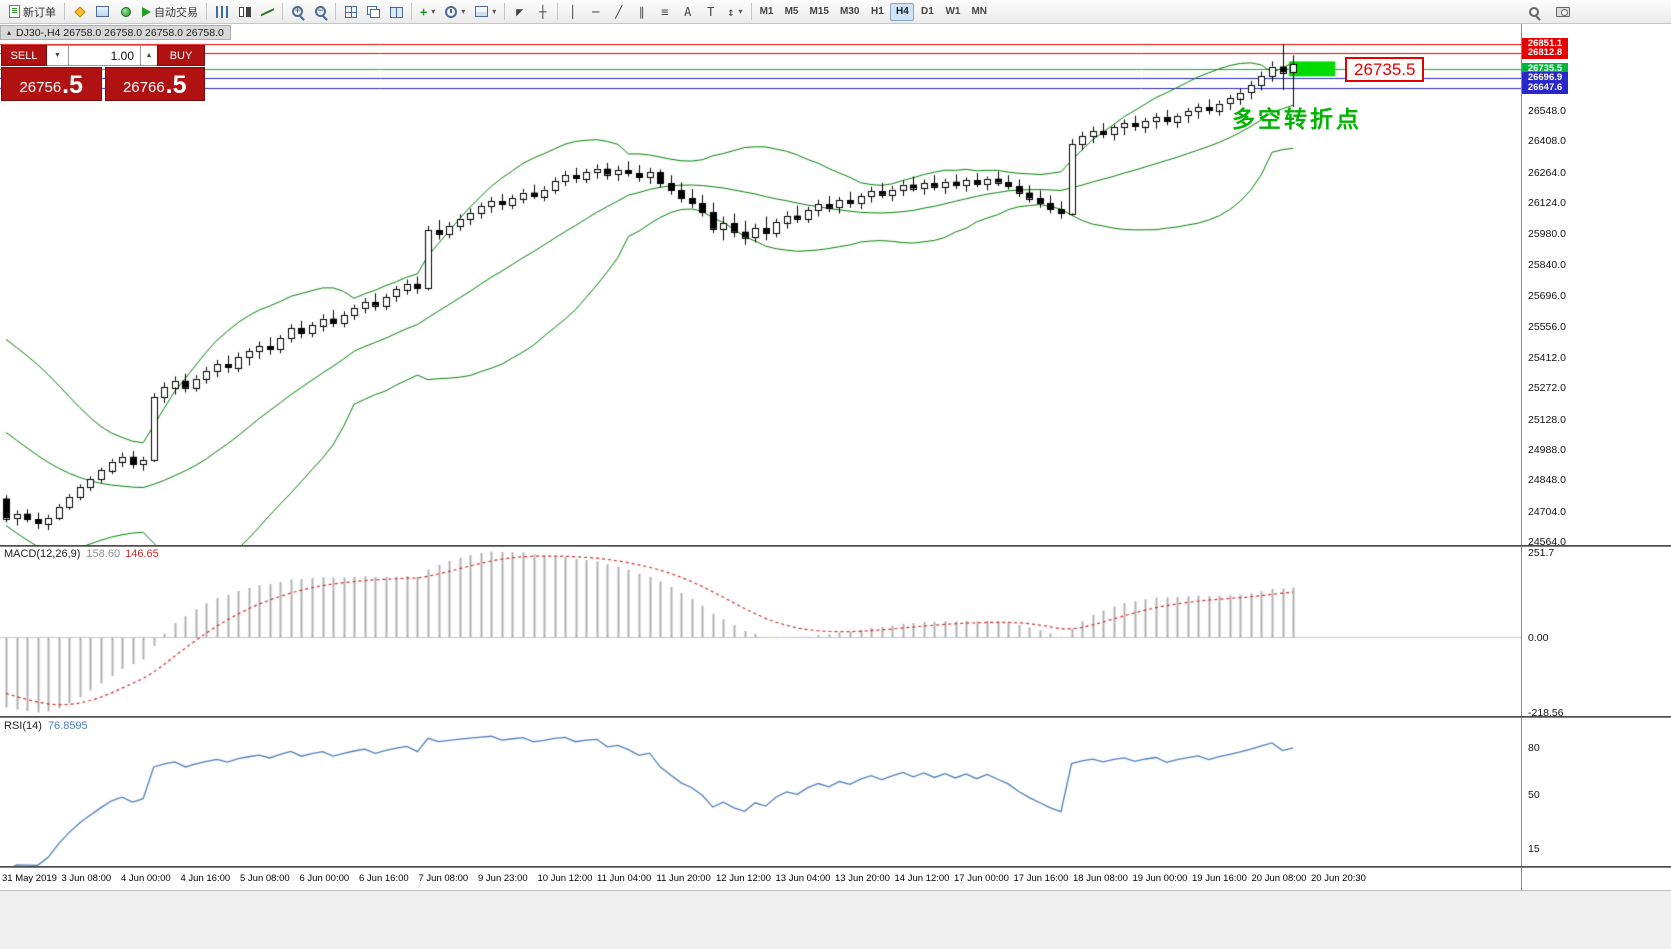  I want to click on horizontal-line-button: ─, so click(595, 12).